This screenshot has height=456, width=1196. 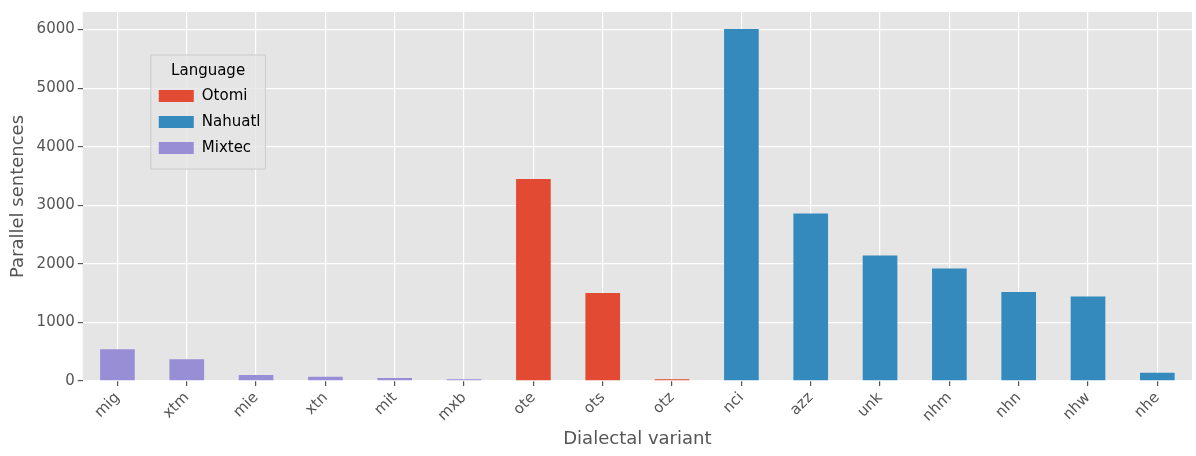 I want to click on y-tick-label: 0, so click(x=70, y=379).